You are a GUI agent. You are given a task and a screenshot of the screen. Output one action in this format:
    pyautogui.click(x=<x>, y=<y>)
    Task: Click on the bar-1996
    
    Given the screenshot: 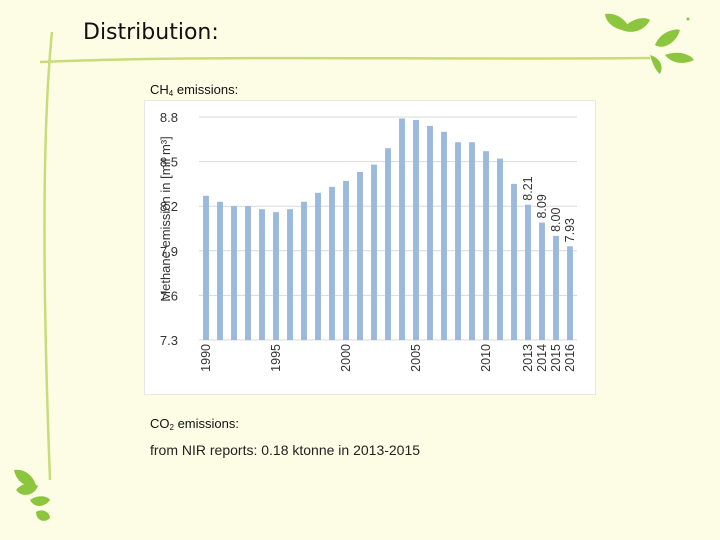 What is the action you would take?
    pyautogui.click(x=290, y=274)
    